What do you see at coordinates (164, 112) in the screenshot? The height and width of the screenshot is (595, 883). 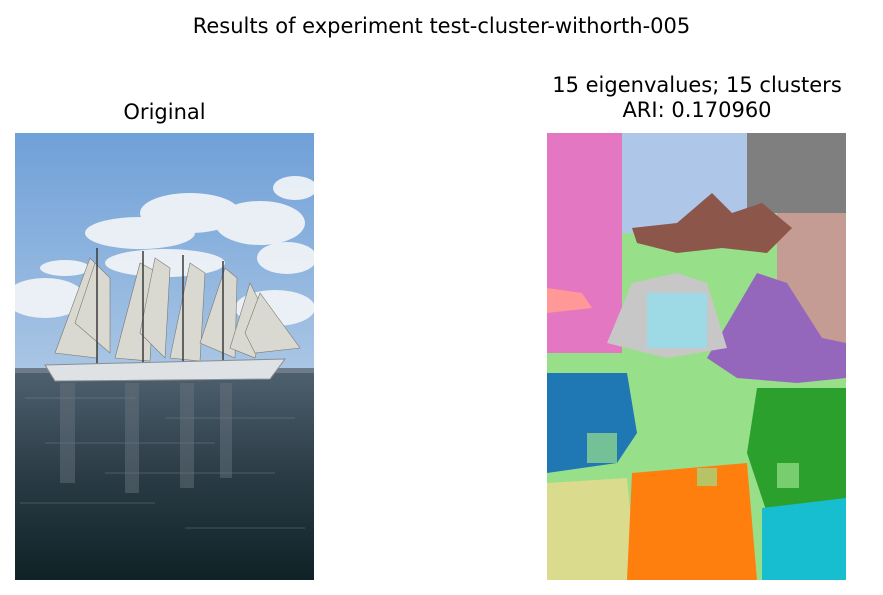 I see `original-panel-title: Original` at bounding box center [164, 112].